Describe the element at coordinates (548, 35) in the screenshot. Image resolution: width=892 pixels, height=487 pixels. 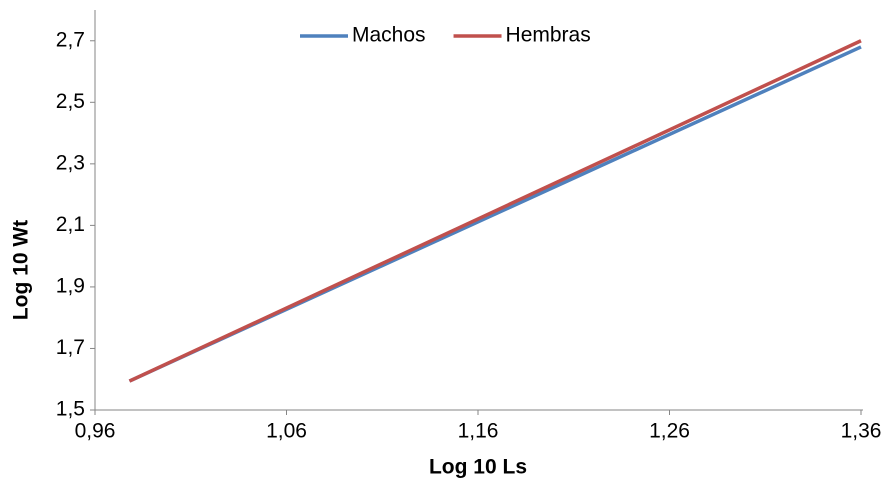
I see `legend-label: Hembras` at that location.